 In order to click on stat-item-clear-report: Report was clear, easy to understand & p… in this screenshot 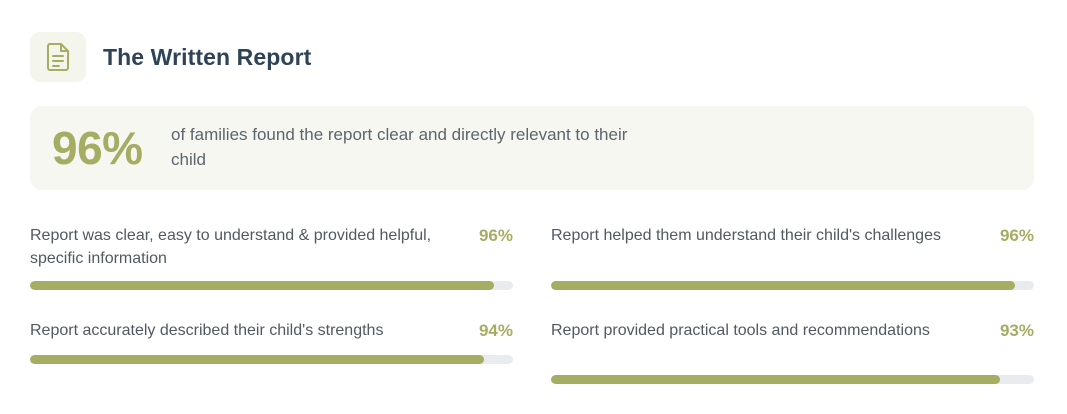, I will do `click(271, 258)`.